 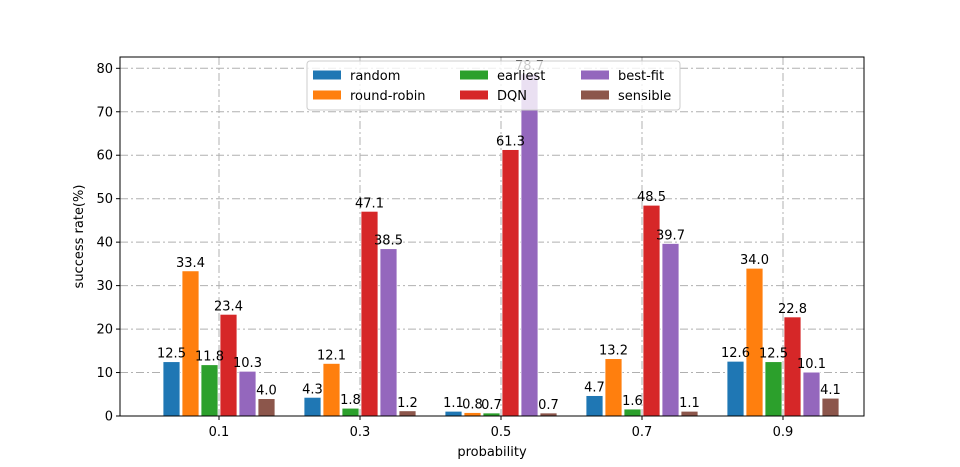 I want to click on y-tick-label: 10, so click(x=104, y=373).